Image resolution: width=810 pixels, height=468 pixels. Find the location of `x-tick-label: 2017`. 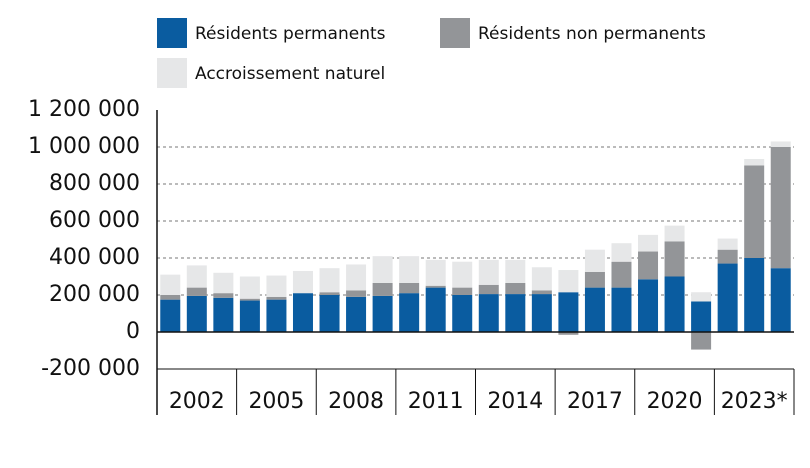

x-tick-label: 2017 is located at coordinates (595, 401).